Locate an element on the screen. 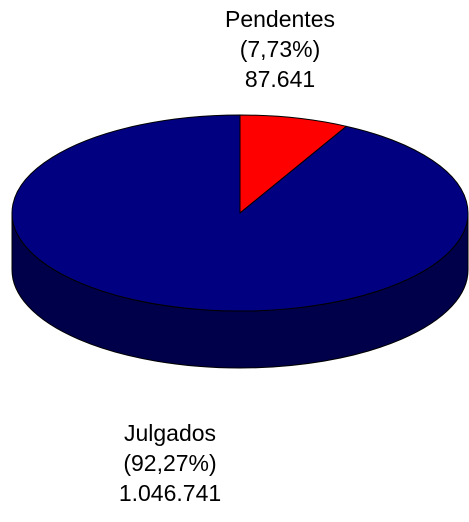 The image size is (469, 522). slice-value-pendentes: 87.641 is located at coordinates (280, 79).